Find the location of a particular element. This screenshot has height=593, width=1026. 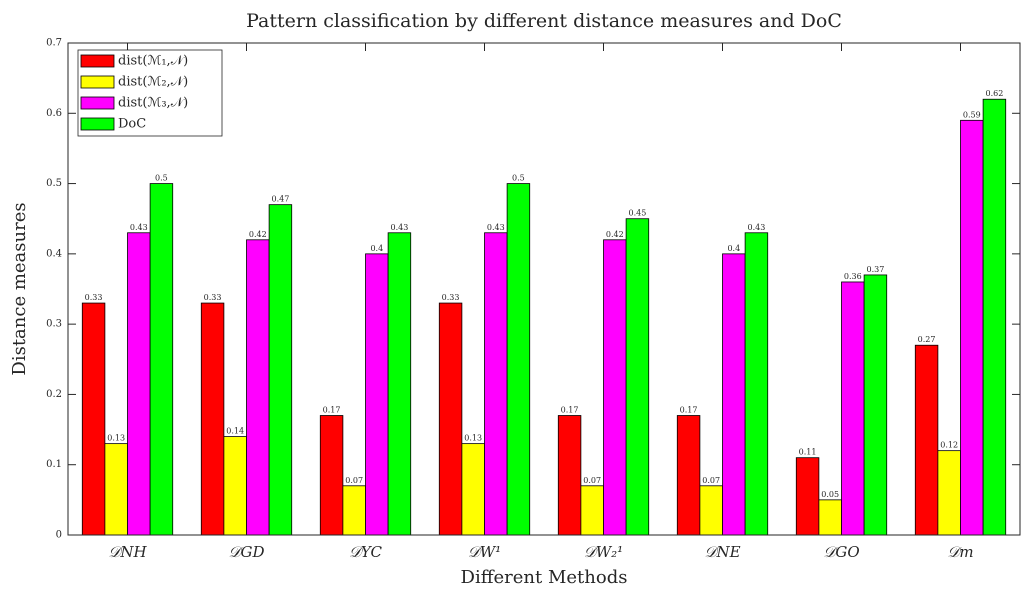

x-tick-label: 𝒟GD is located at coordinates (247, 552).